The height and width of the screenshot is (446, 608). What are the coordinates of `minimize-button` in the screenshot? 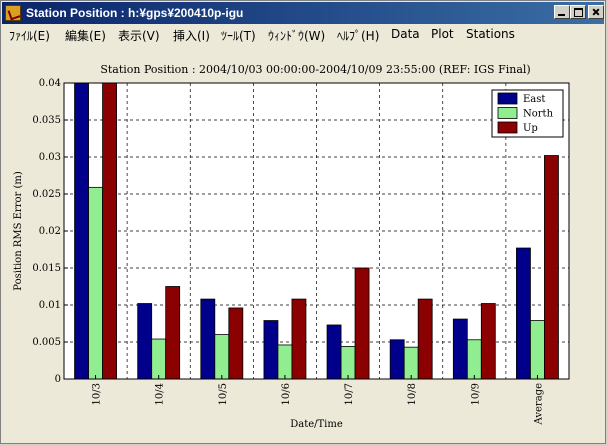 It's located at (562, 12).